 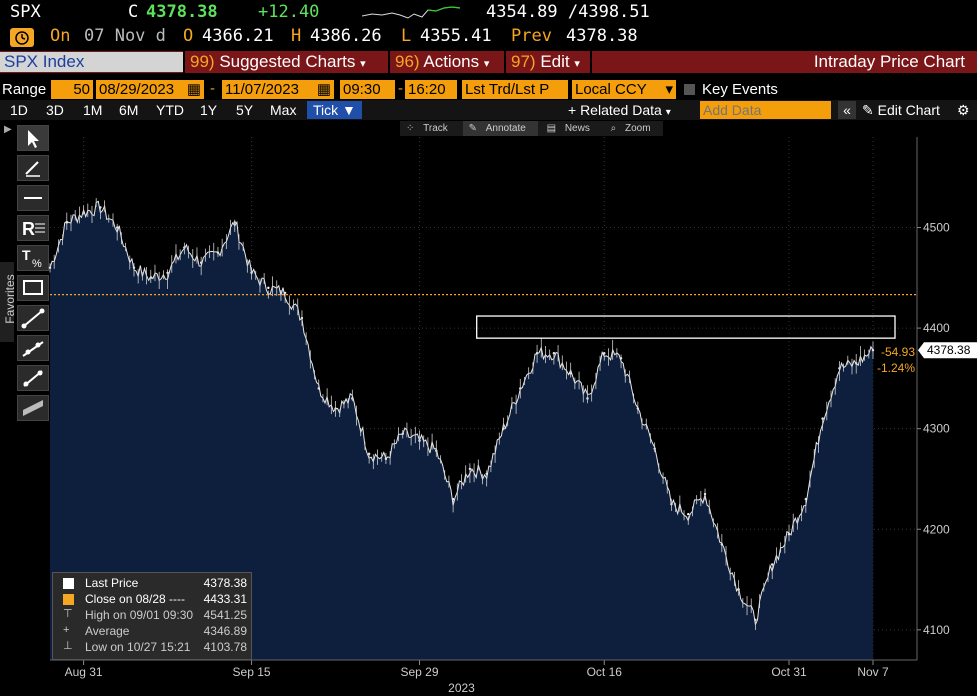 What do you see at coordinates (847, 110) in the screenshot?
I see `collapse-icon: «` at bounding box center [847, 110].